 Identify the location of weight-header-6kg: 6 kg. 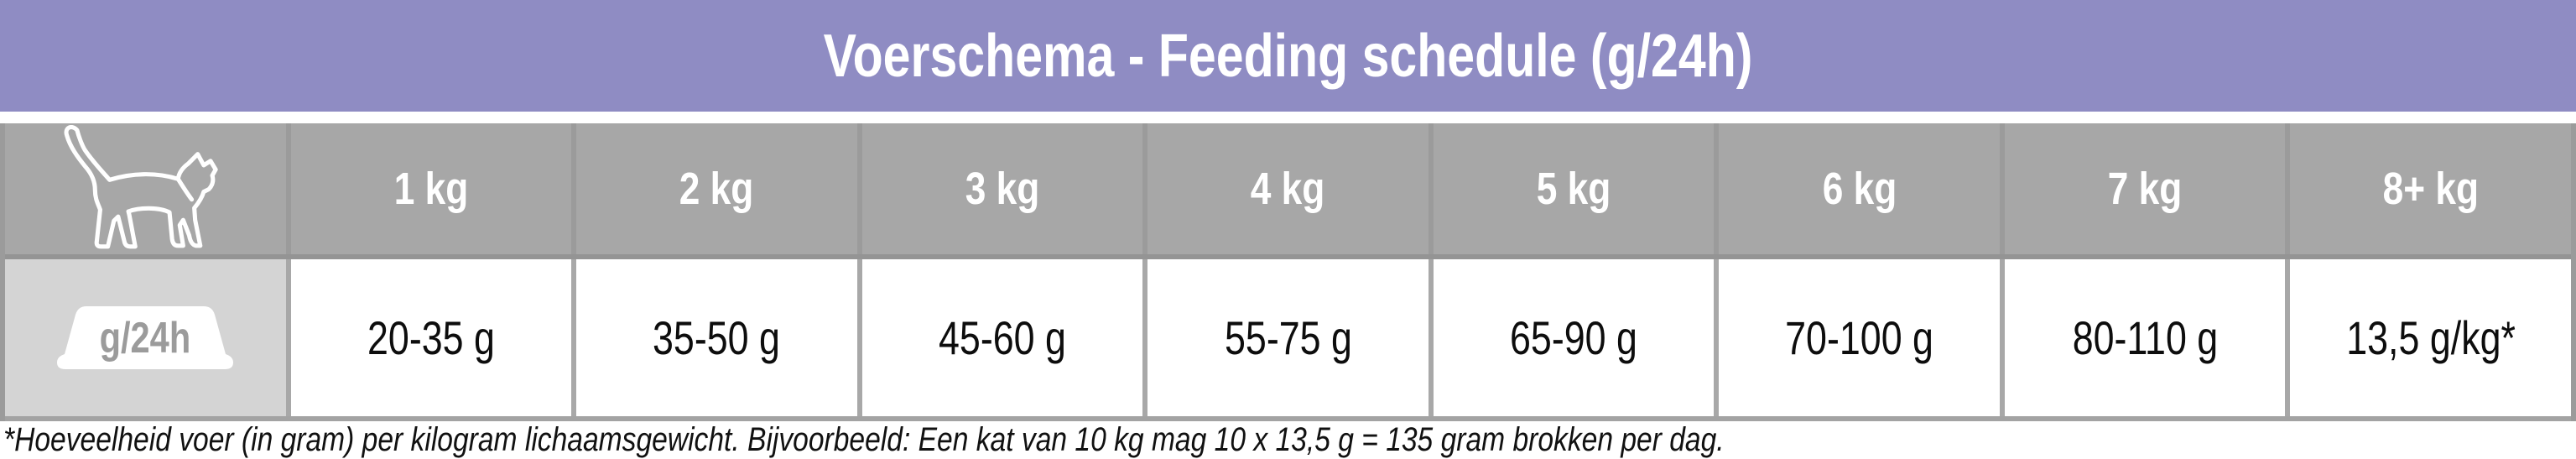
(1859, 188).